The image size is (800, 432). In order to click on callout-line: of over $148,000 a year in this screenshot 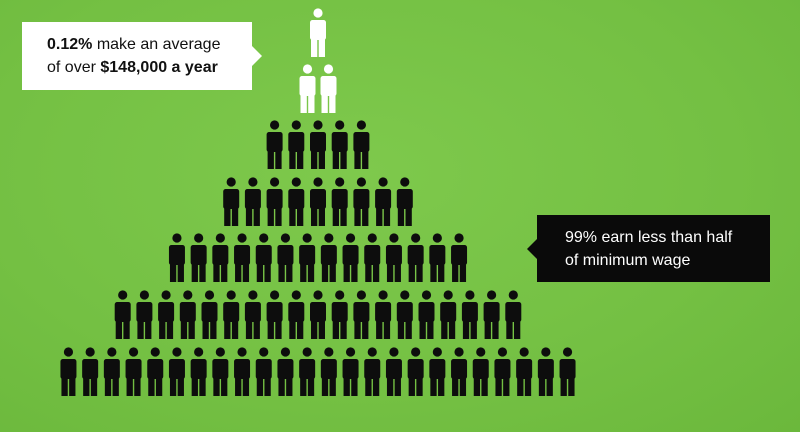, I will do `click(149, 67)`.